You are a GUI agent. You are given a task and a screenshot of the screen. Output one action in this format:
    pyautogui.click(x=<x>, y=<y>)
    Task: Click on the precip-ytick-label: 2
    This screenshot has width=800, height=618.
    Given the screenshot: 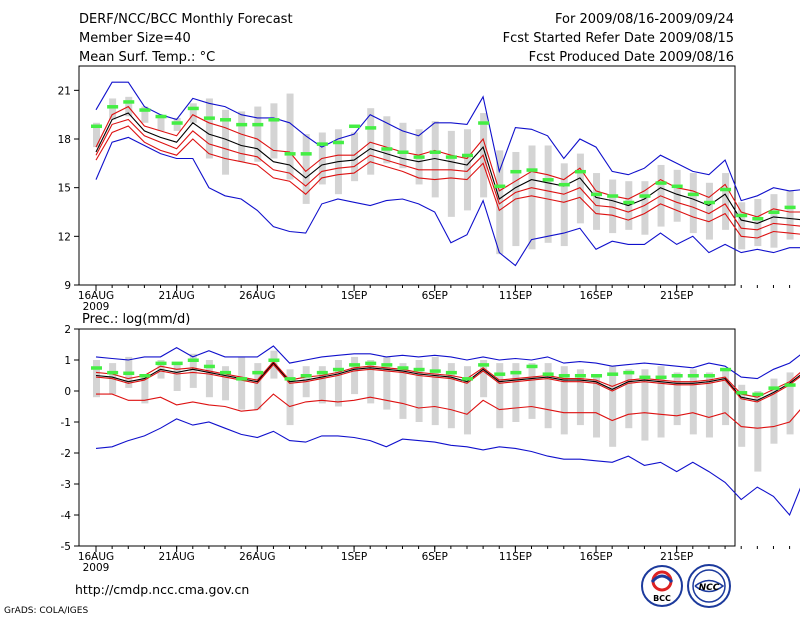 What is the action you would take?
    pyautogui.click(x=67, y=330)
    